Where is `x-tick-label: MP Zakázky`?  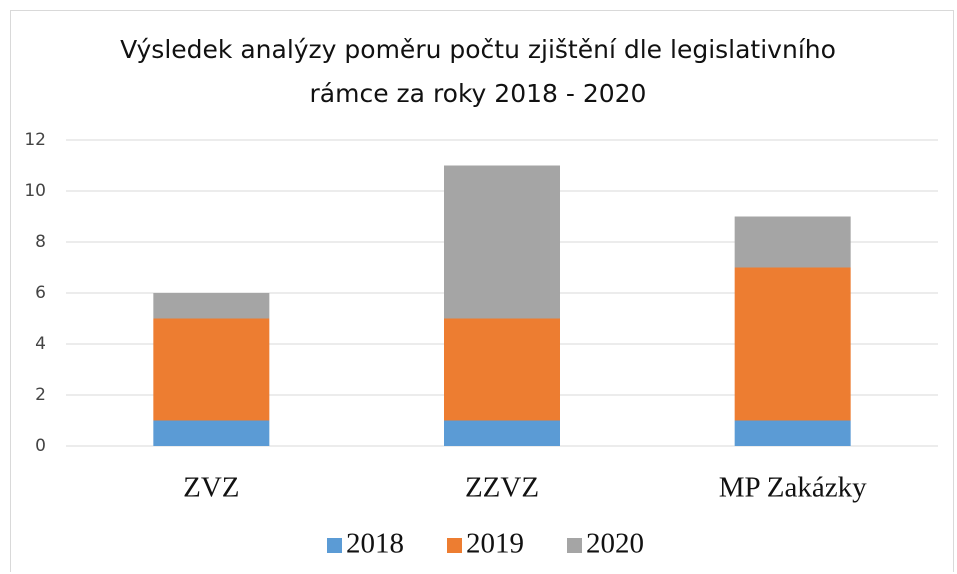
x-tick-label: MP Zakázky is located at coordinates (793, 488).